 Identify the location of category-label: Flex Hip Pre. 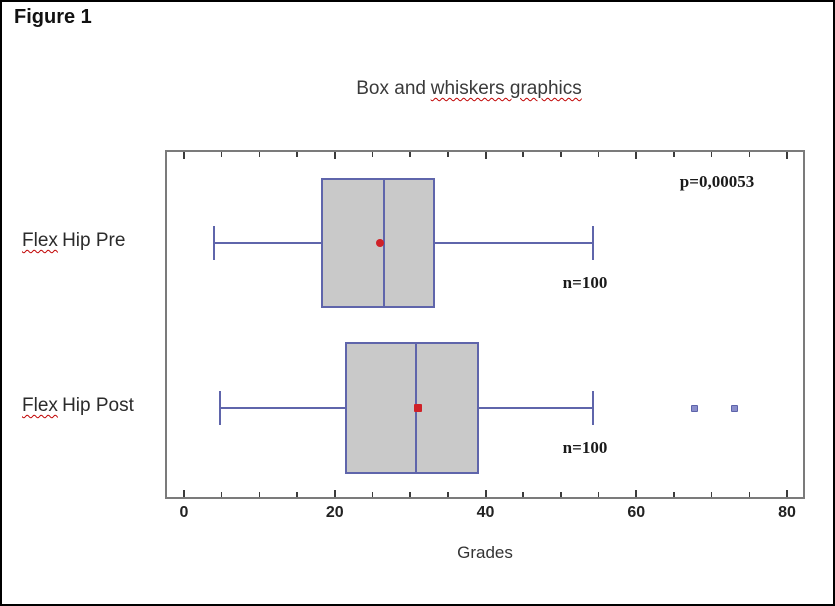
(92, 241).